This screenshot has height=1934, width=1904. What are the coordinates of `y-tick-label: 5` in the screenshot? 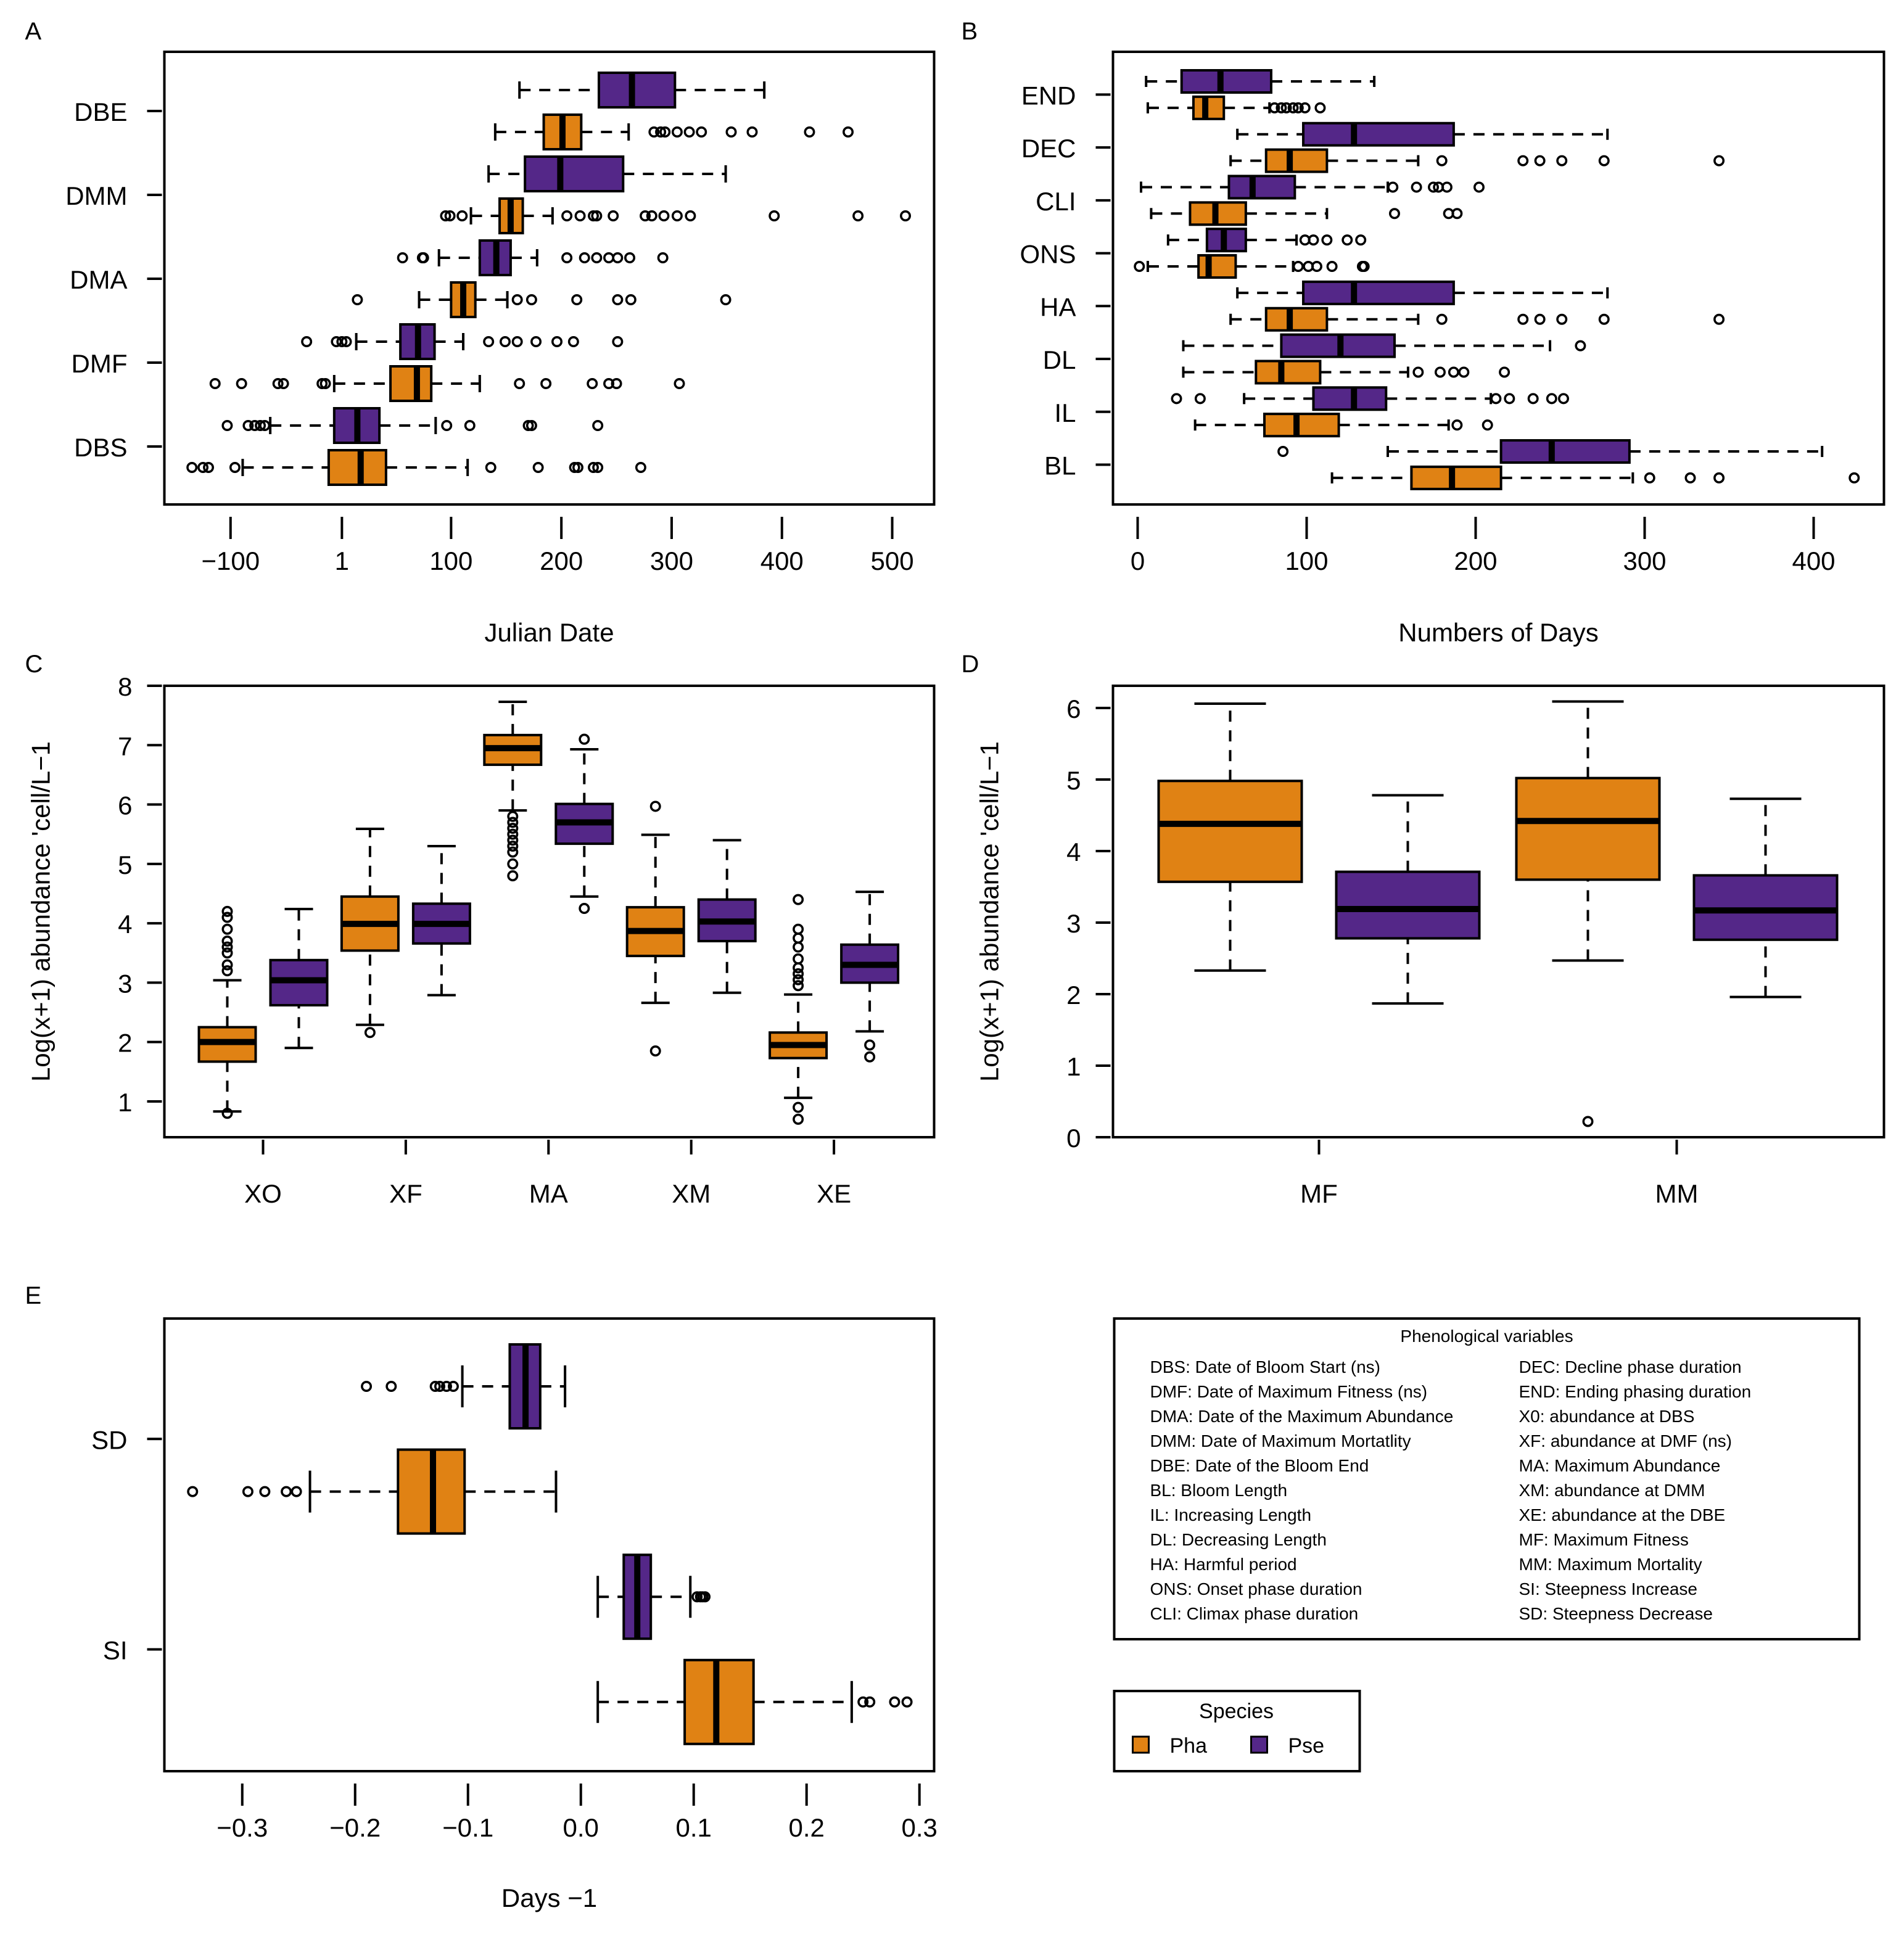 It's located at (125, 864).